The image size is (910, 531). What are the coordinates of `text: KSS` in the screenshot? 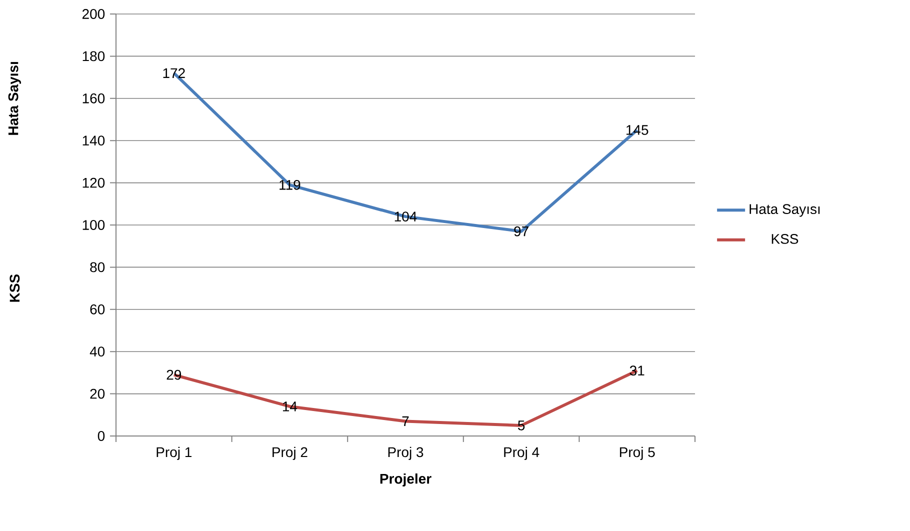 It's located at (15, 288).